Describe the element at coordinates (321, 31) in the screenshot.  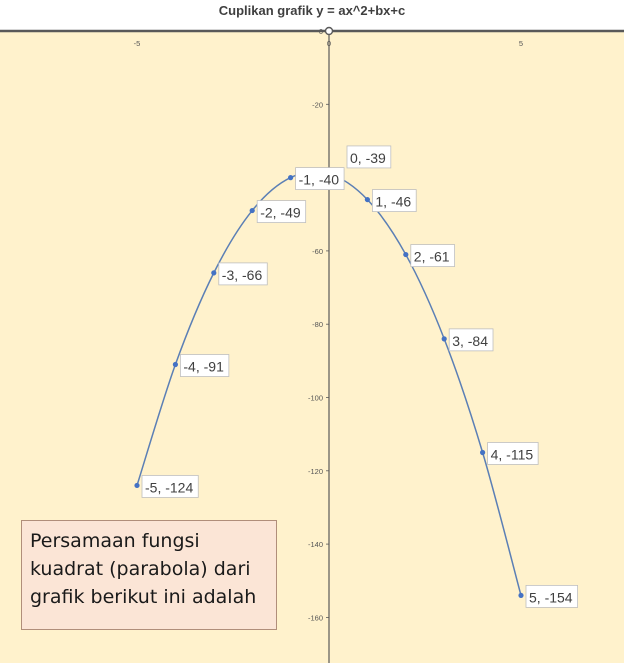
I see `y-tick-label: 0` at that location.